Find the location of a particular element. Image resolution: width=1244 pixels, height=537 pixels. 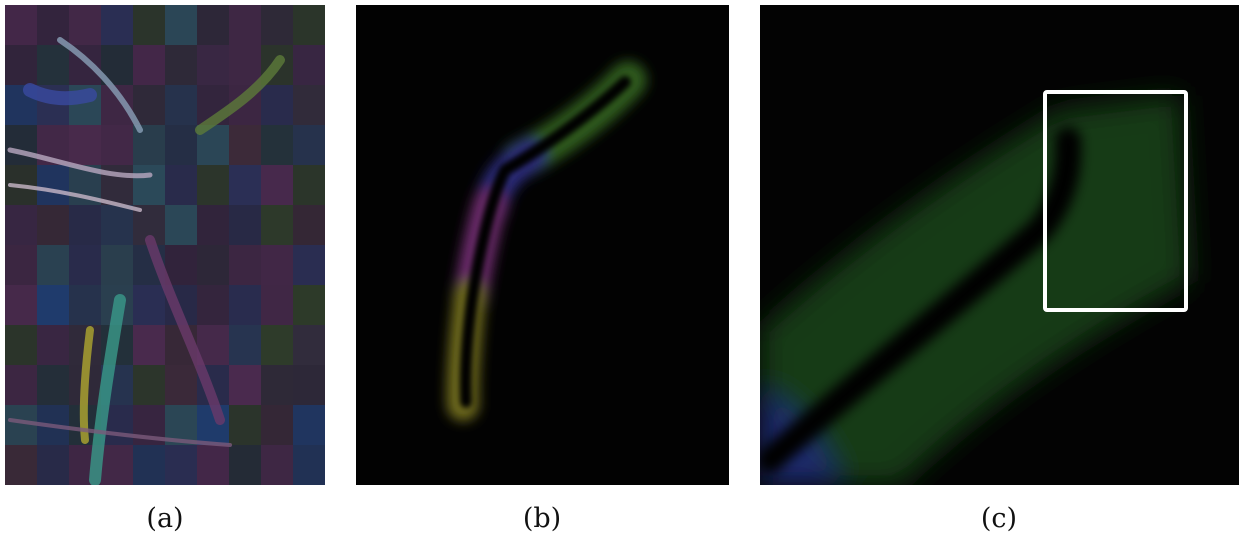

panel-label: (b) is located at coordinates (542, 518).